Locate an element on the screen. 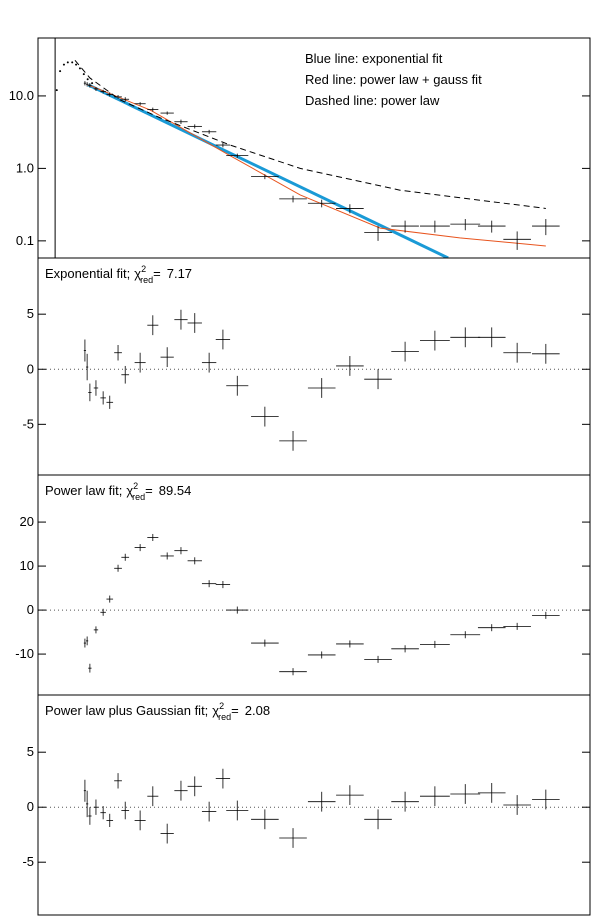  y-tick-label: 10 is located at coordinates (27, 565).